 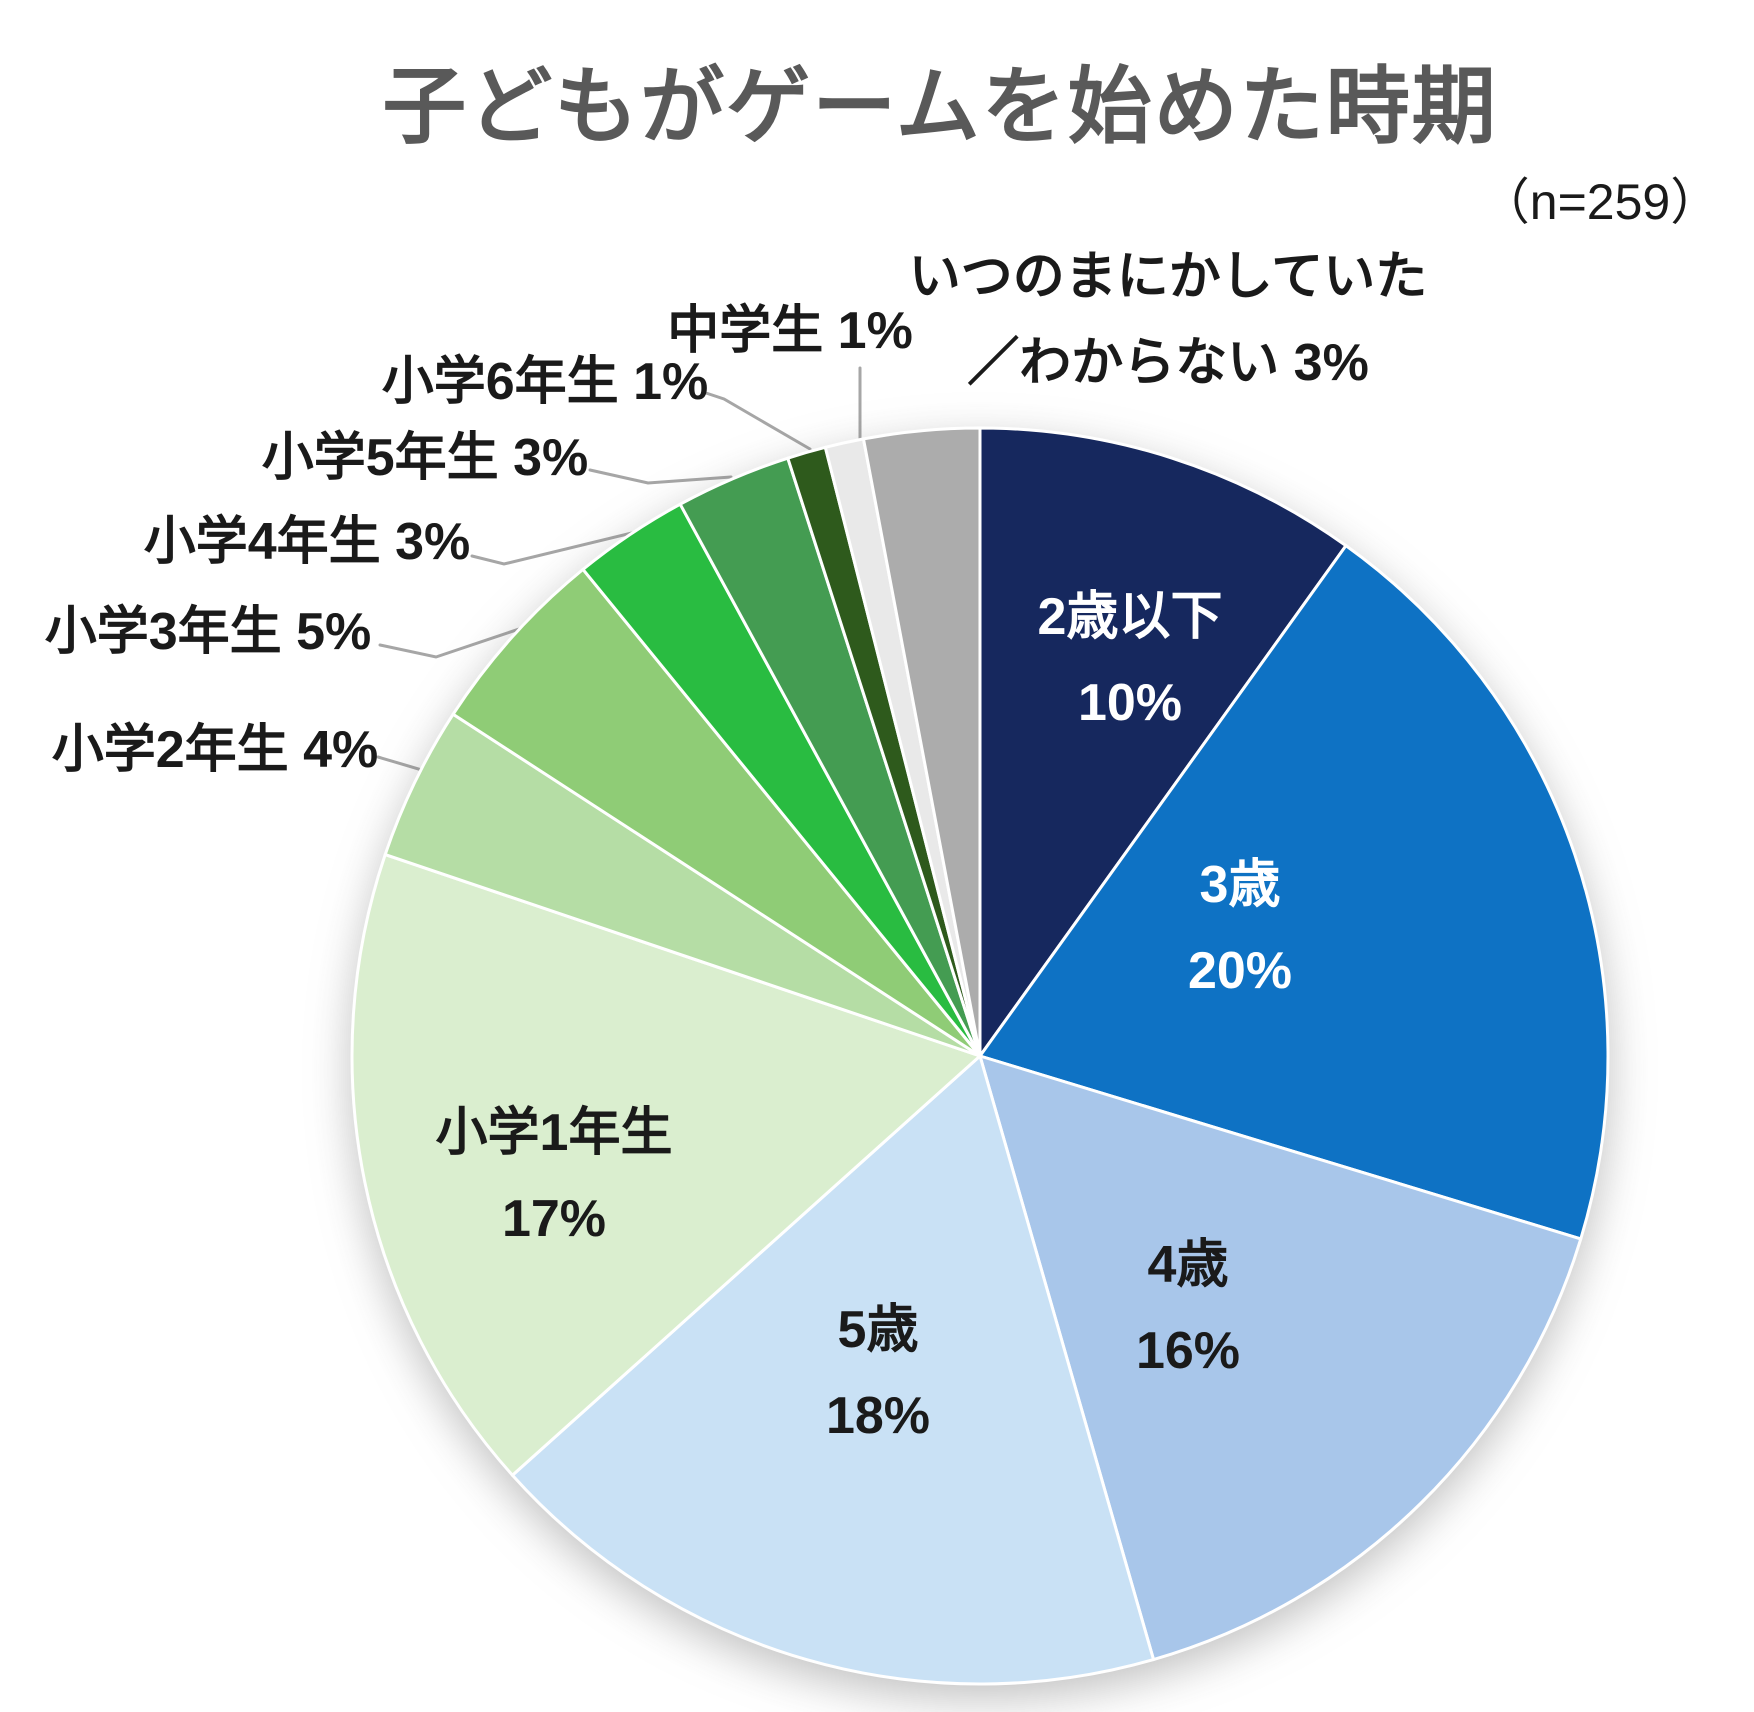 I want to click on slice-label-line: 小学4年生 3%, so click(x=307, y=542).